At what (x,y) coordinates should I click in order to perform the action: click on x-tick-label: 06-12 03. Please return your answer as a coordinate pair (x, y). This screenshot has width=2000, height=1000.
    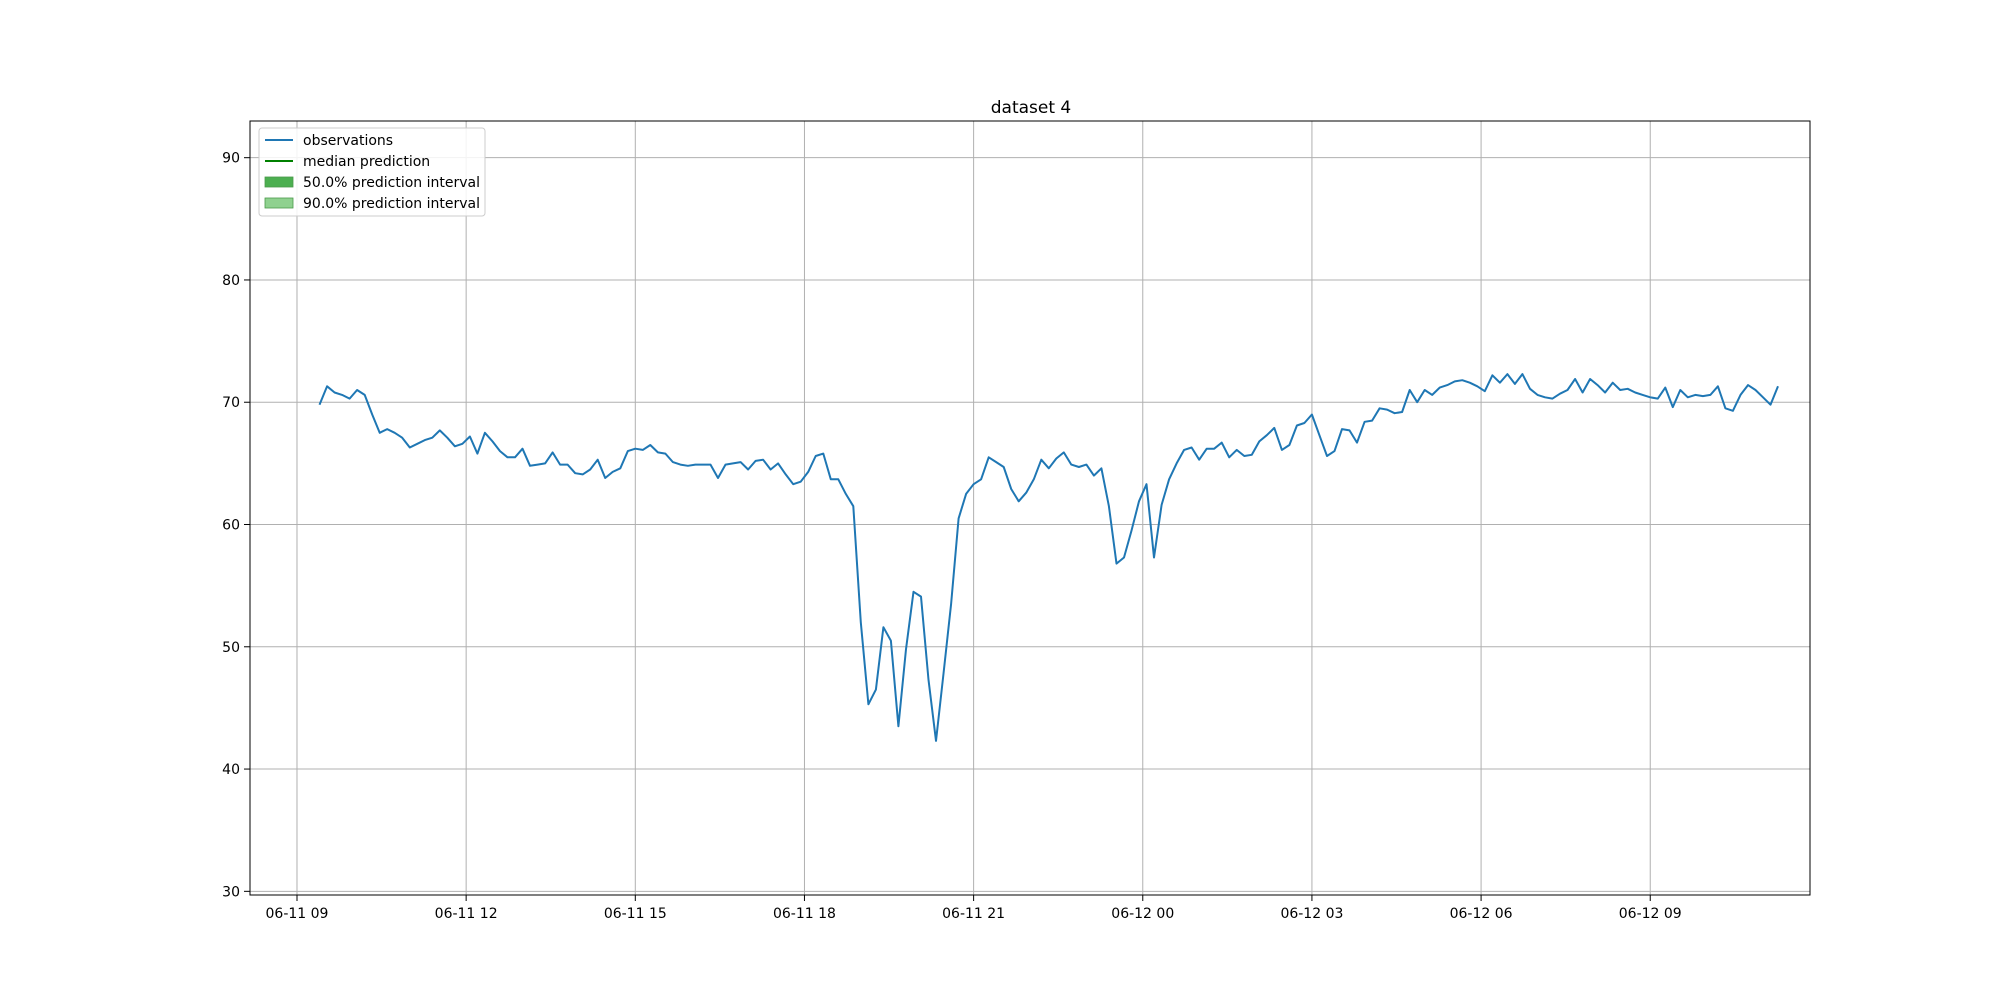
    Looking at the image, I should click on (1311, 914).